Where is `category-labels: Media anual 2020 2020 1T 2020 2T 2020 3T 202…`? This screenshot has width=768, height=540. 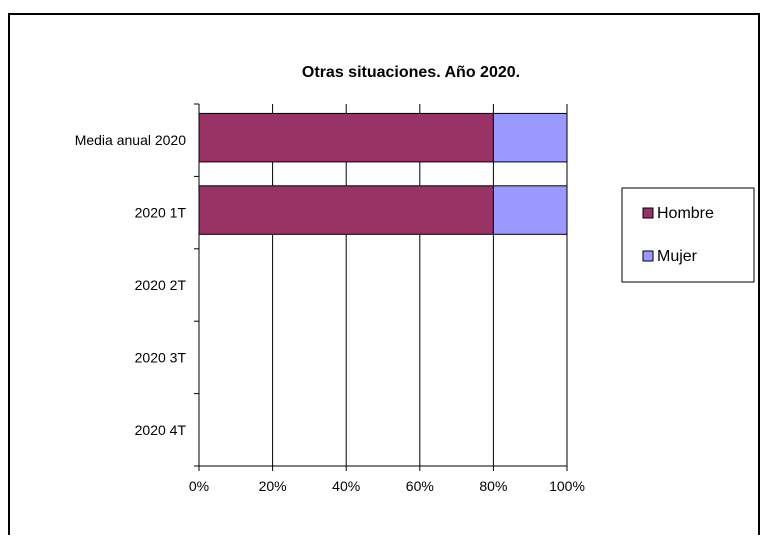
category-labels: Media anual 2020 2020 1T 2020 2T 2020 3T 202… is located at coordinates (131, 285).